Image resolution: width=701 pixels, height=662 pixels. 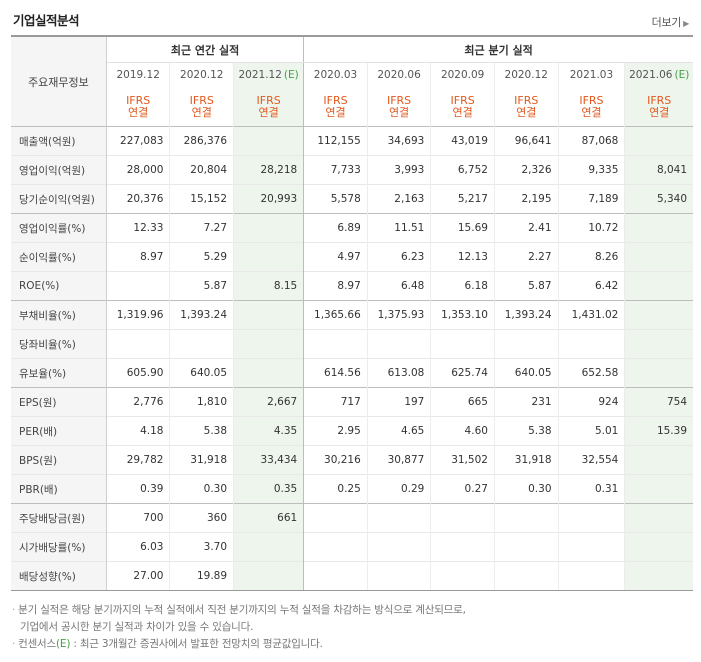 I want to click on table-cell: 6.23, so click(x=398, y=257).